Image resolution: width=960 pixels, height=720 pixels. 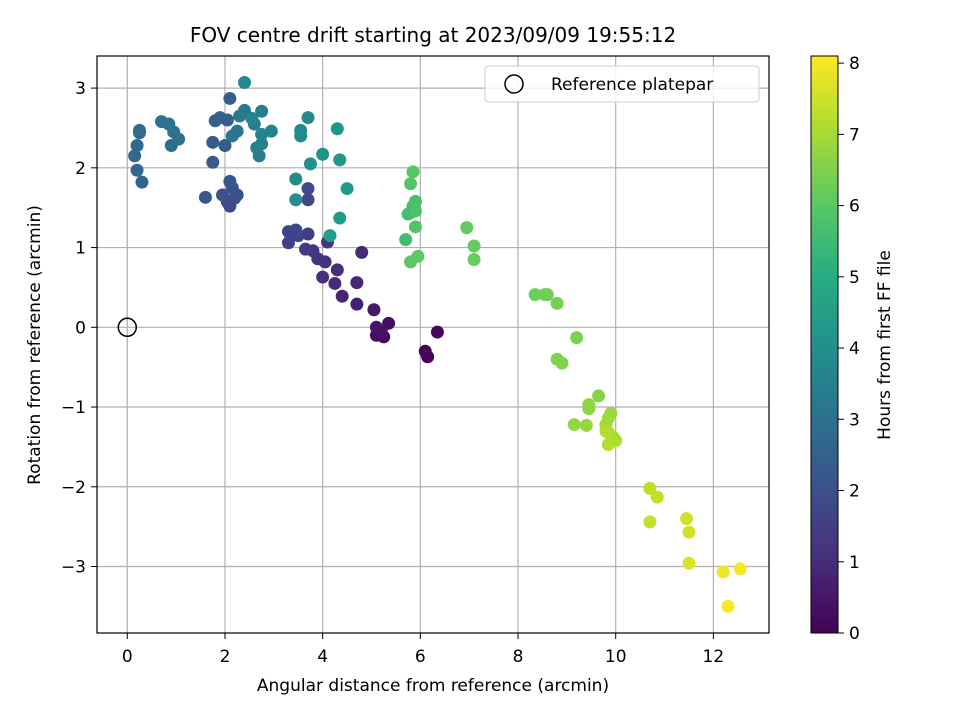 I want to click on y-tick-label: −2, so click(x=73, y=488).